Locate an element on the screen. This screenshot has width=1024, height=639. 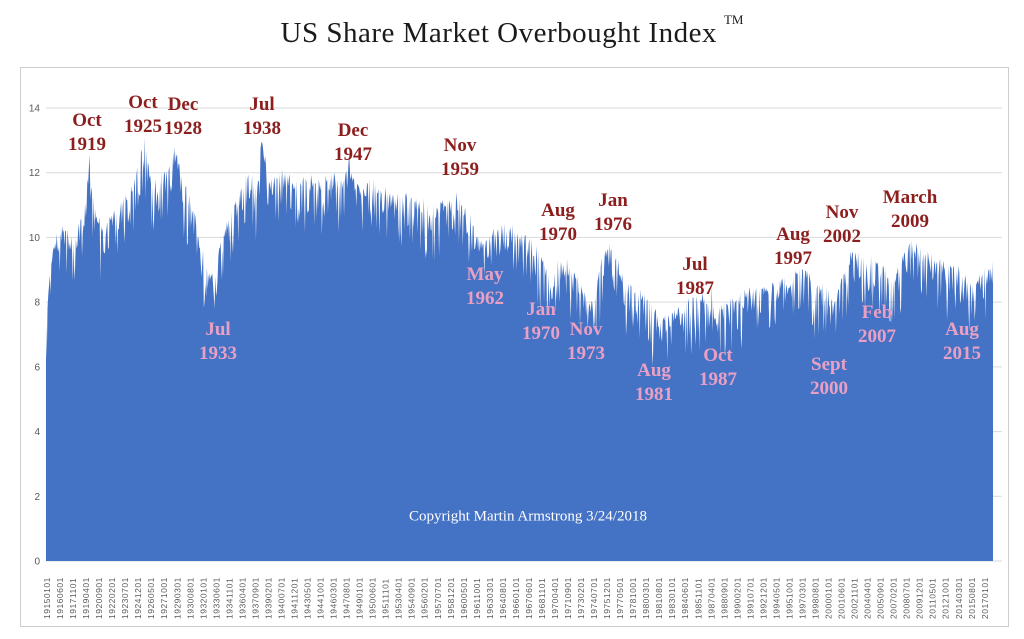
x-tick-label: 20170101 is located at coordinates (985, 598).